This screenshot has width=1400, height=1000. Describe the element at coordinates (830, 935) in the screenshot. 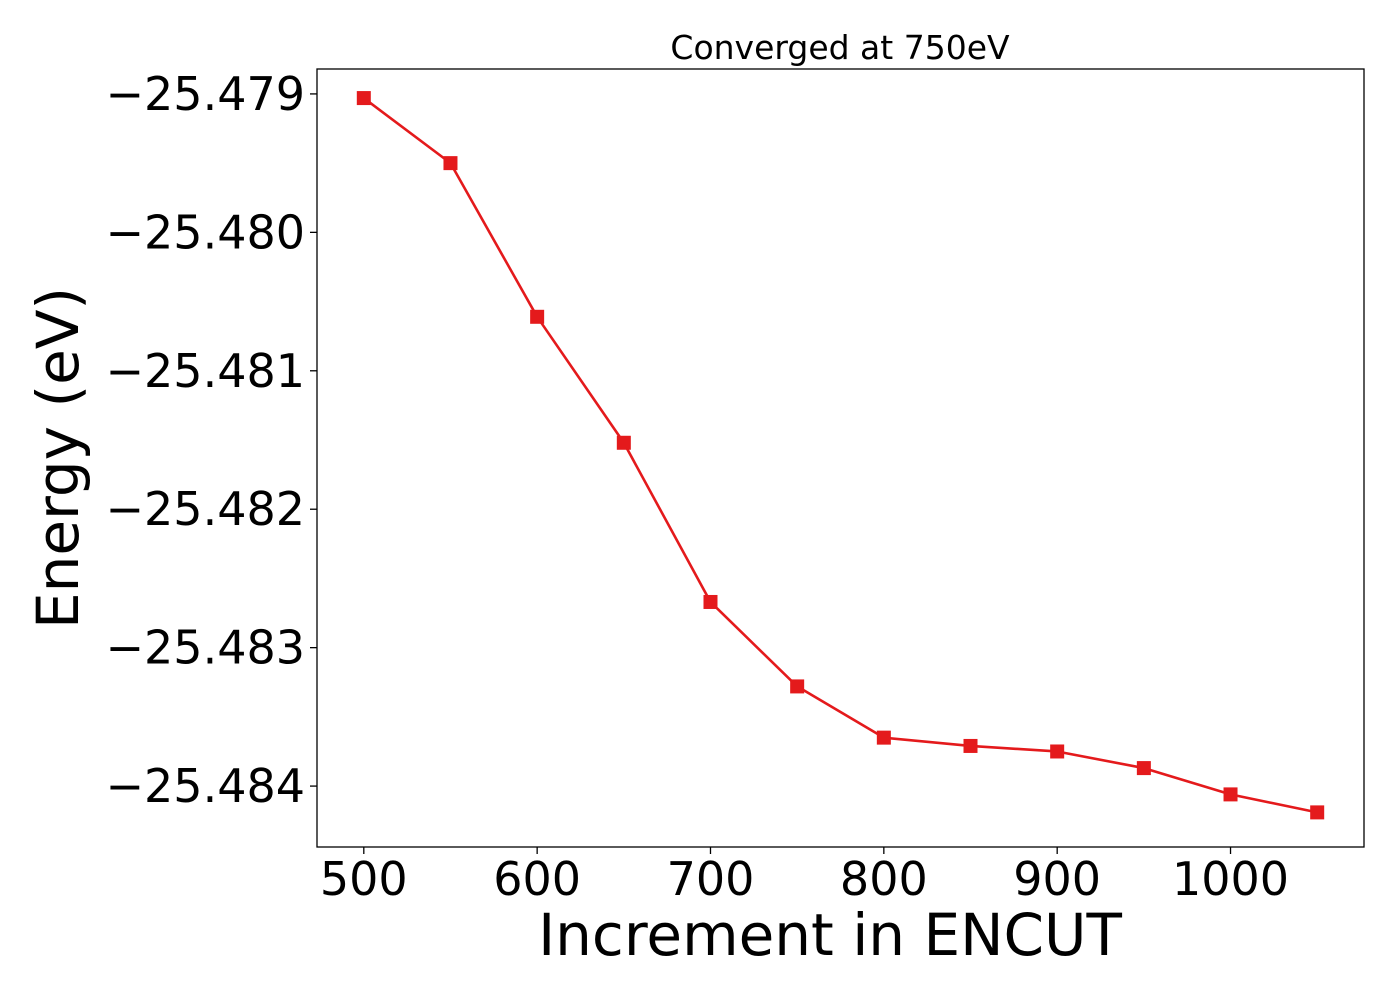

I see `x-axis-title: Increment in ENCUT` at that location.